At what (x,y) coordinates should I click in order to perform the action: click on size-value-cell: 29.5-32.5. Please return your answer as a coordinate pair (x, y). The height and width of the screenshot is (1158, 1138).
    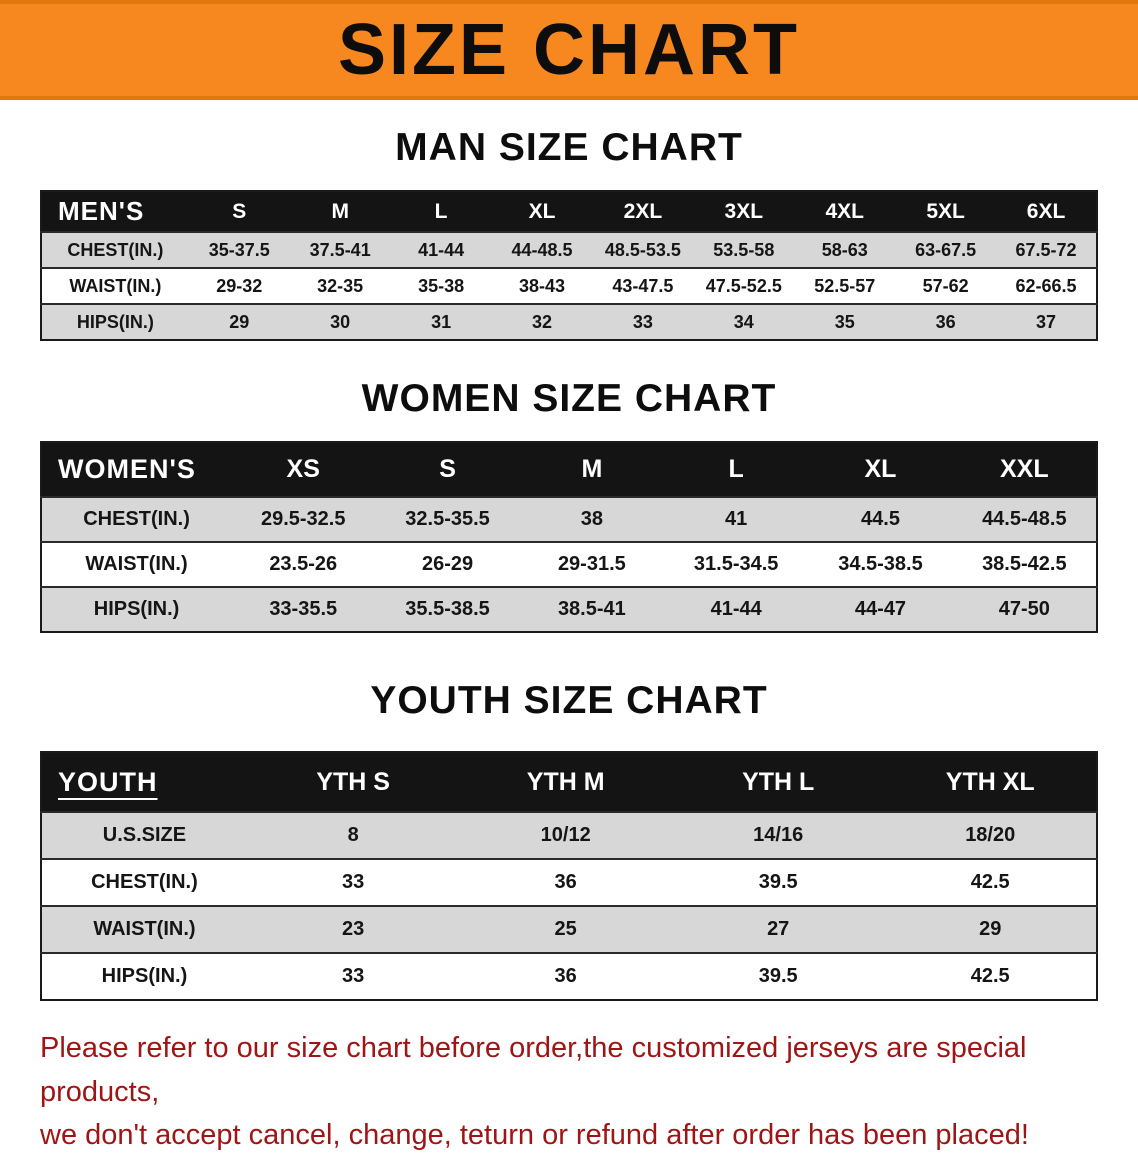
    Looking at the image, I should click on (303, 519).